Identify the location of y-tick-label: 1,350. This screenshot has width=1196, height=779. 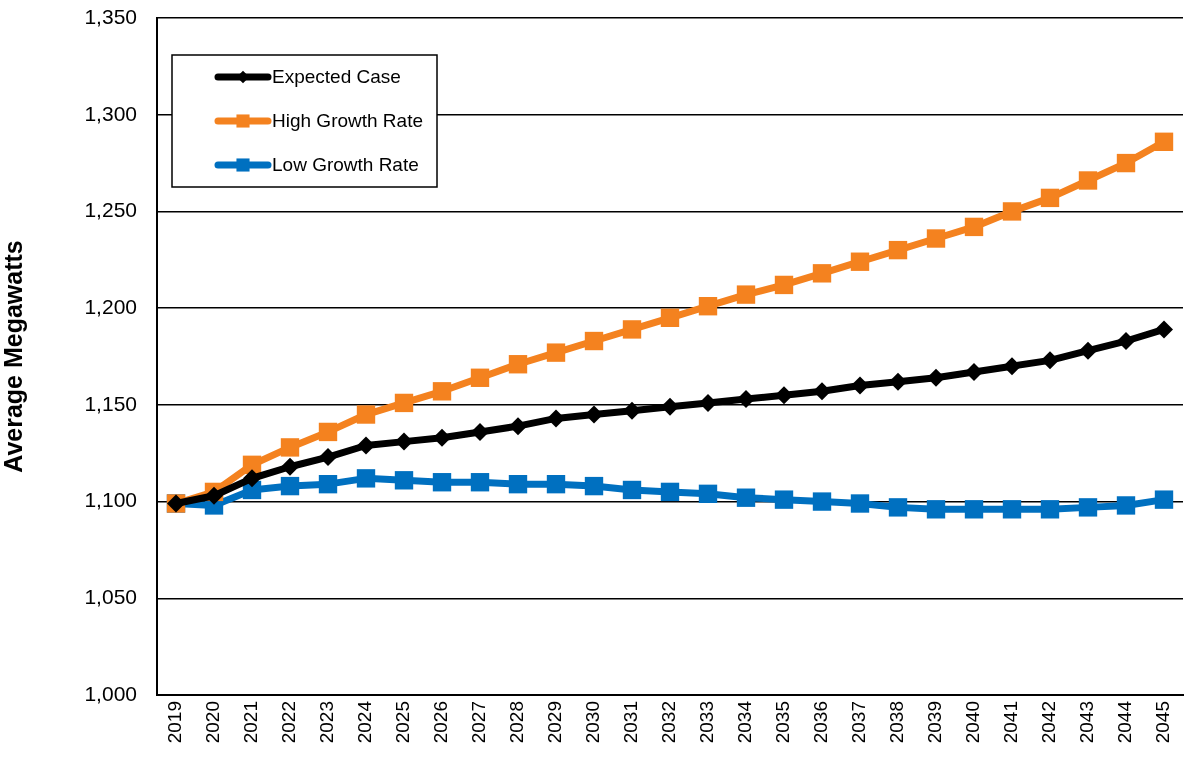
(110, 16).